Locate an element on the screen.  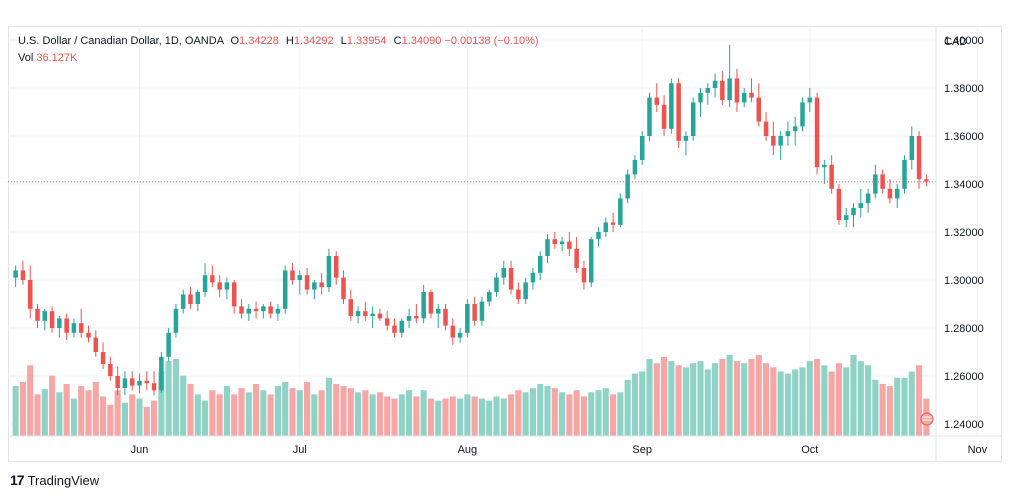
flag-icon is located at coordinates (927, 419).